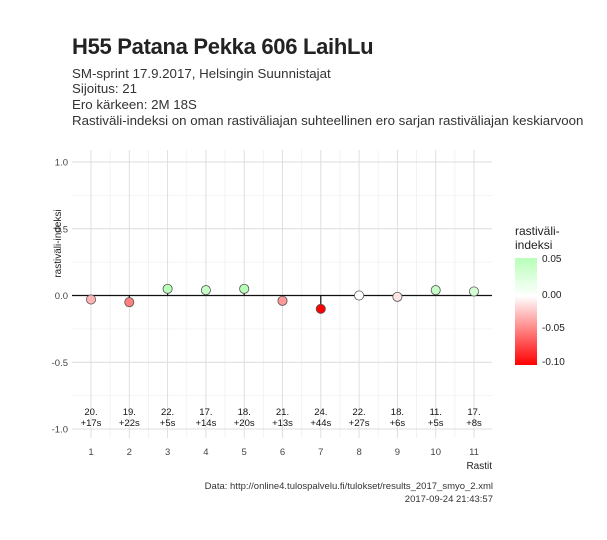 The width and height of the screenshot is (607, 540). What do you see at coordinates (552, 295) in the screenshot?
I see `legend-label: 0.00` at bounding box center [552, 295].